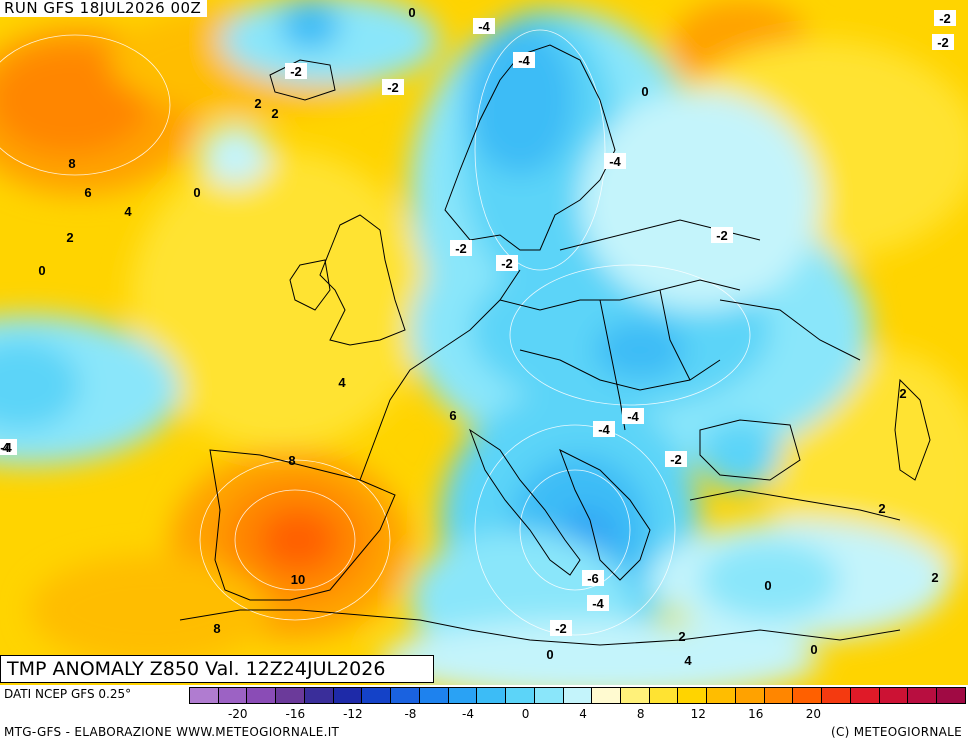 The width and height of the screenshot is (968, 745). Describe the element at coordinates (353, 714) in the screenshot. I see `colorbar-tick-label: -12` at that location.